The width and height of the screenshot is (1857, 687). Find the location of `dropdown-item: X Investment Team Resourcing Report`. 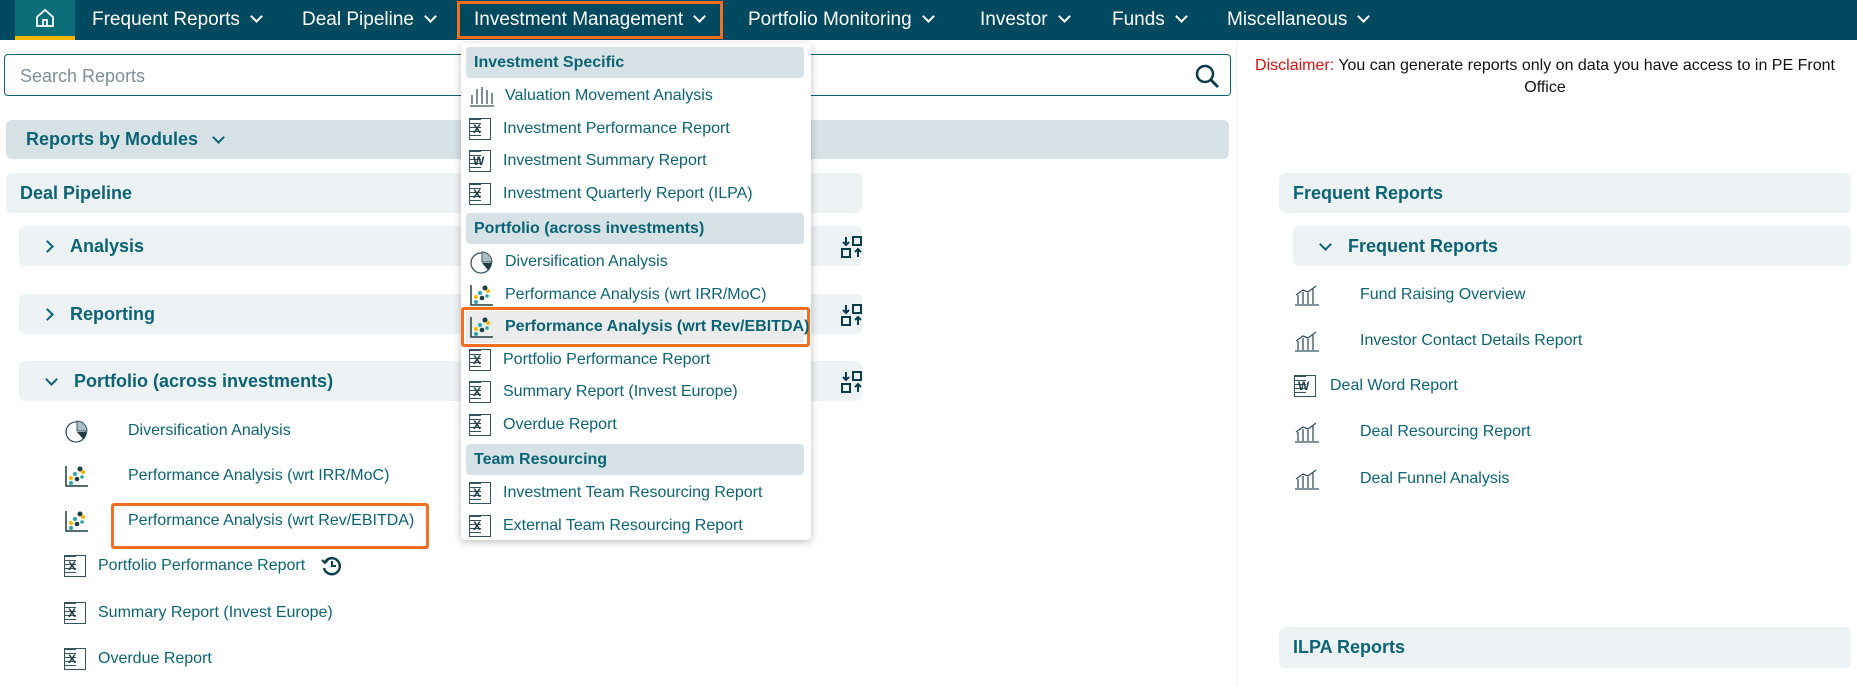

dropdown-item: X Investment Team Resourcing Report is located at coordinates (615, 493).